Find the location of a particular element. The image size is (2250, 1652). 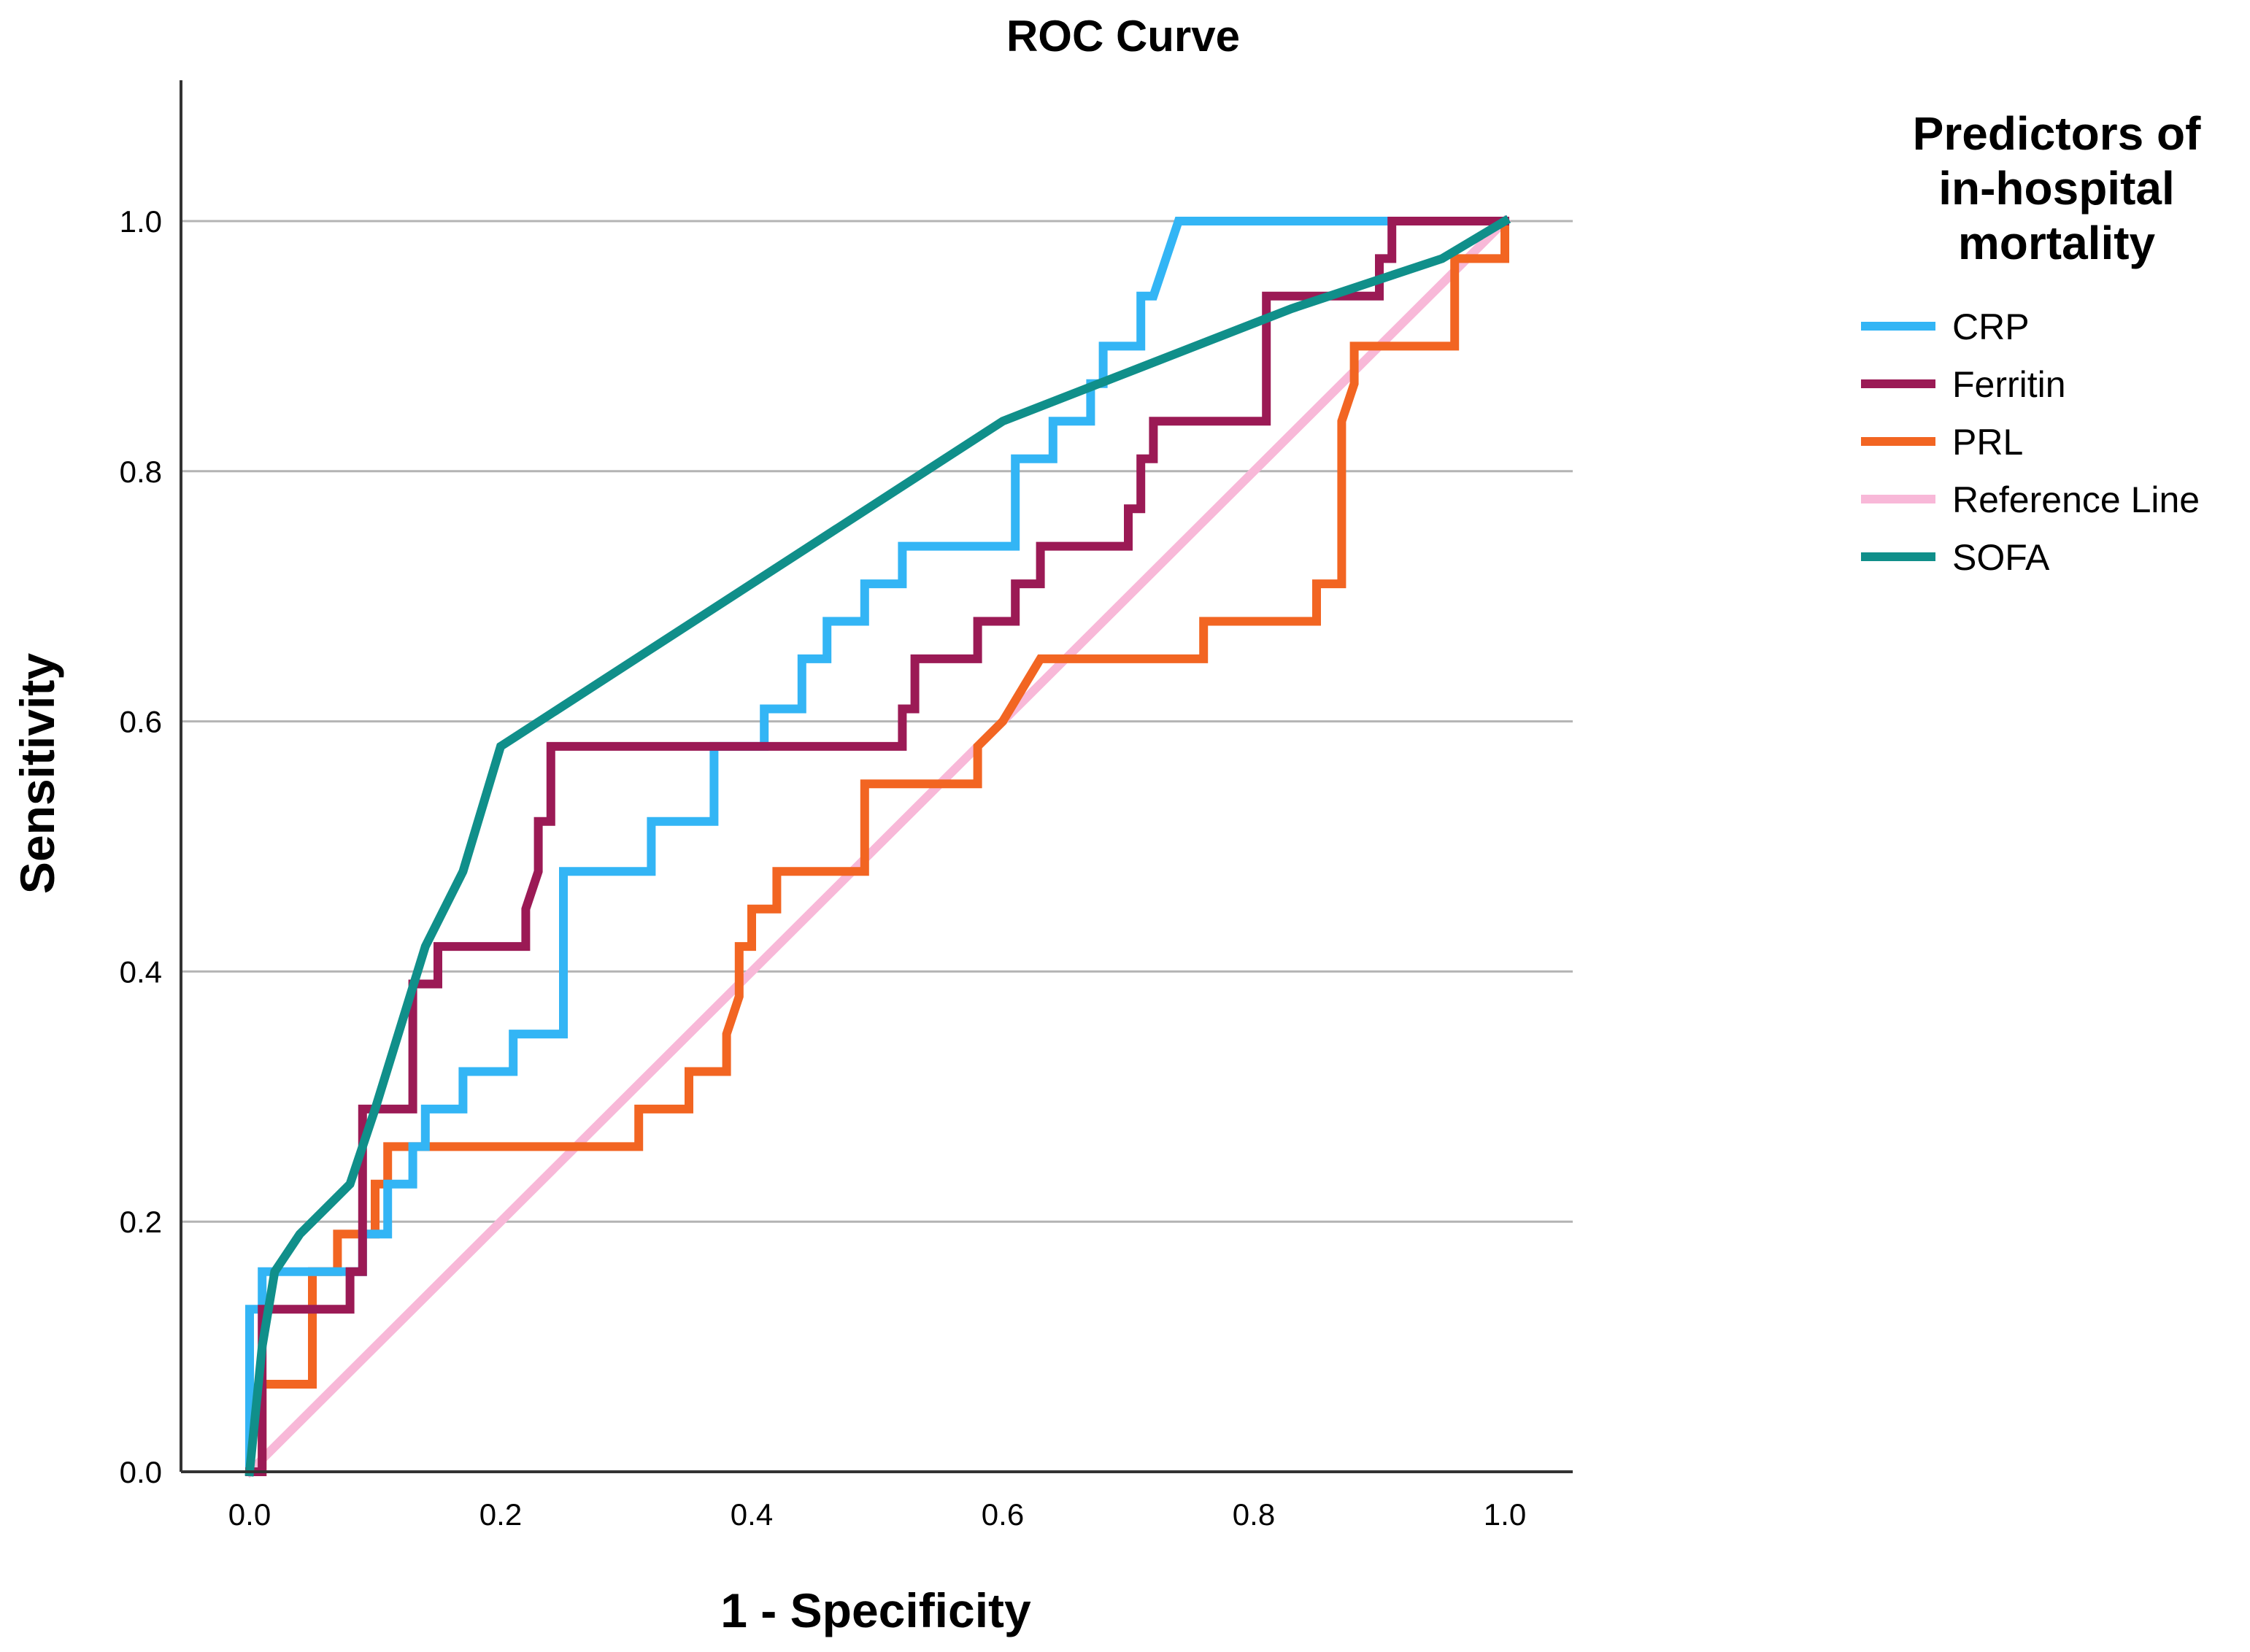

legend-items: CRP Ferritin PRL Reference Line SOFA is located at coordinates (2030, 442).